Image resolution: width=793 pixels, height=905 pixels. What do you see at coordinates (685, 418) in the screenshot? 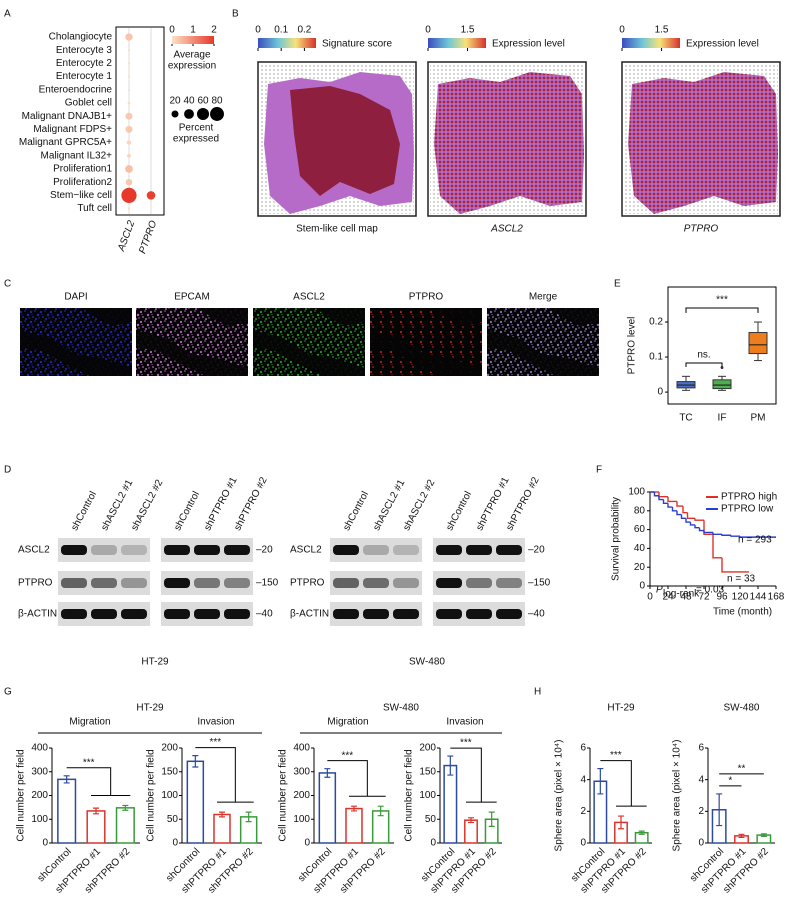
I see `x-tick-label: TC` at bounding box center [685, 418].